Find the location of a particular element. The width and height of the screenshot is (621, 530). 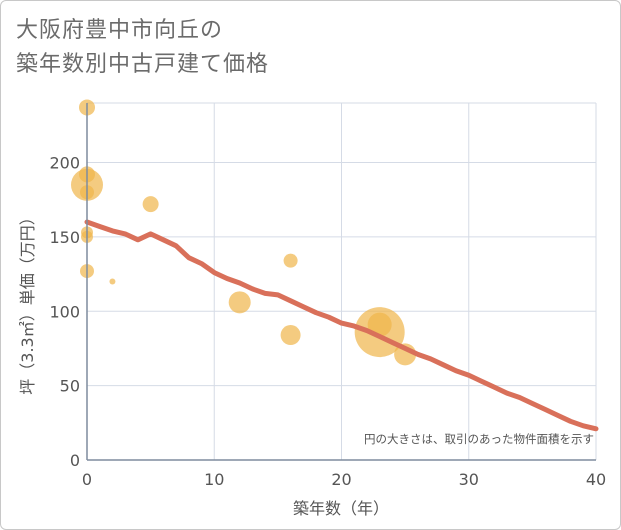

chart-title-line-2: 築年数別中古戸建て価格 is located at coordinates (143, 64).